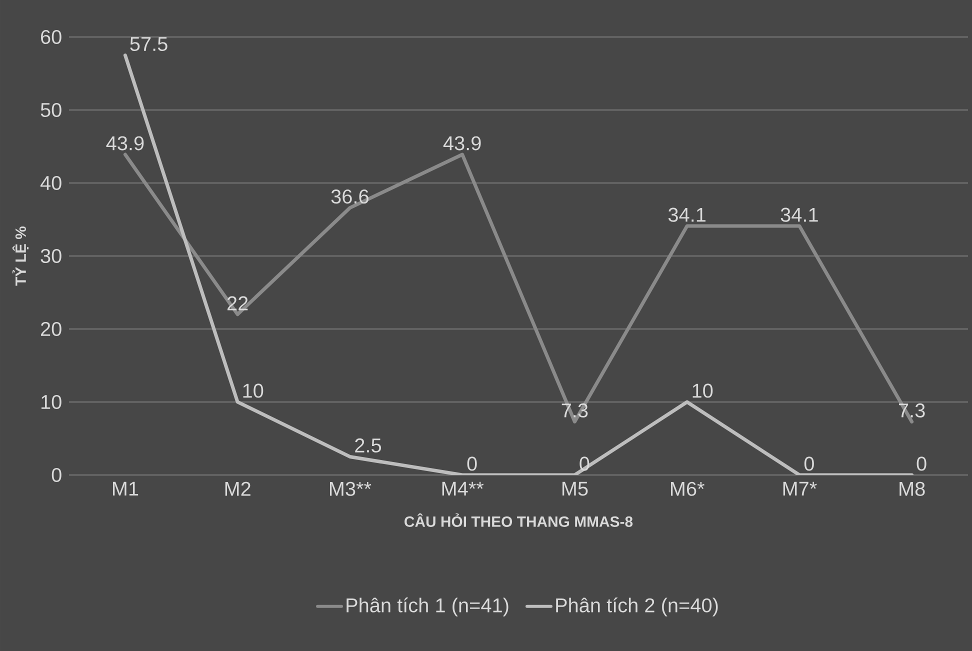 Image resolution: width=972 pixels, height=651 pixels. What do you see at coordinates (51, 37) in the screenshot?
I see `y-tick-label: 60` at bounding box center [51, 37].